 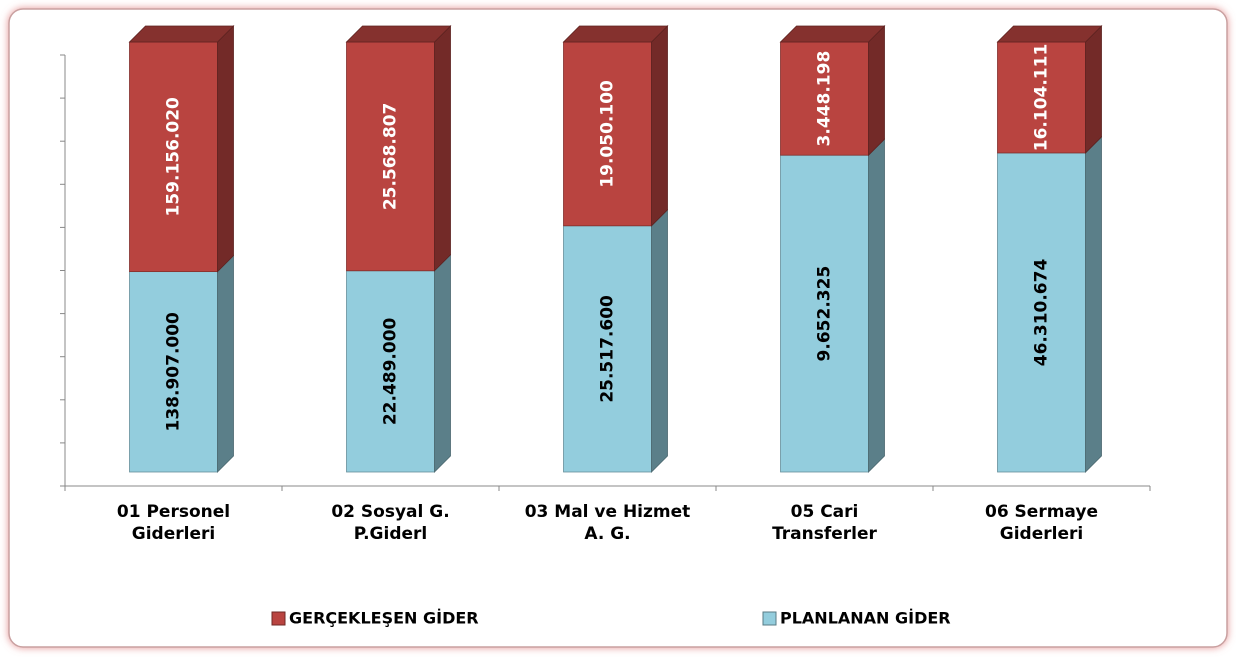 What do you see at coordinates (390, 523) in the screenshot?
I see `x-tick-label: 02 Sosyal G. P.Giderl` at bounding box center [390, 523].